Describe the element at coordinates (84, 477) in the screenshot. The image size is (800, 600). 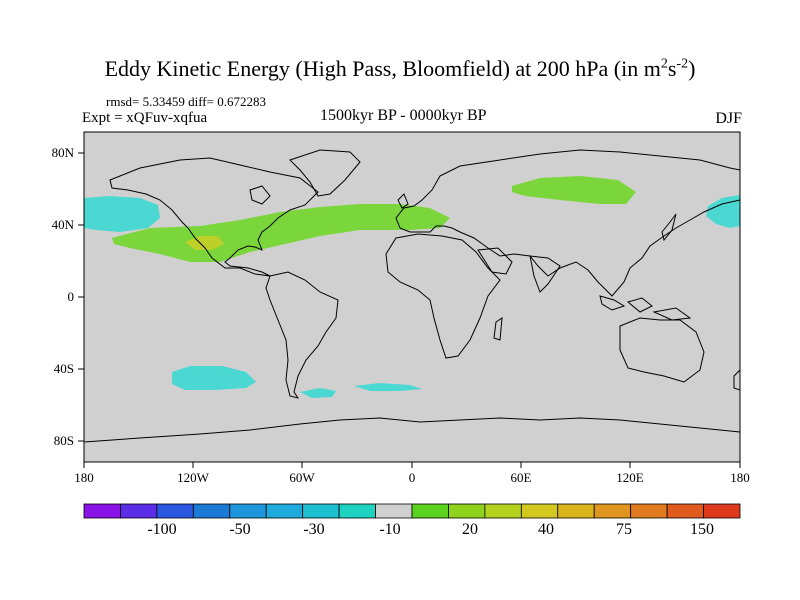
I see `lon-label-180w: 180` at that location.